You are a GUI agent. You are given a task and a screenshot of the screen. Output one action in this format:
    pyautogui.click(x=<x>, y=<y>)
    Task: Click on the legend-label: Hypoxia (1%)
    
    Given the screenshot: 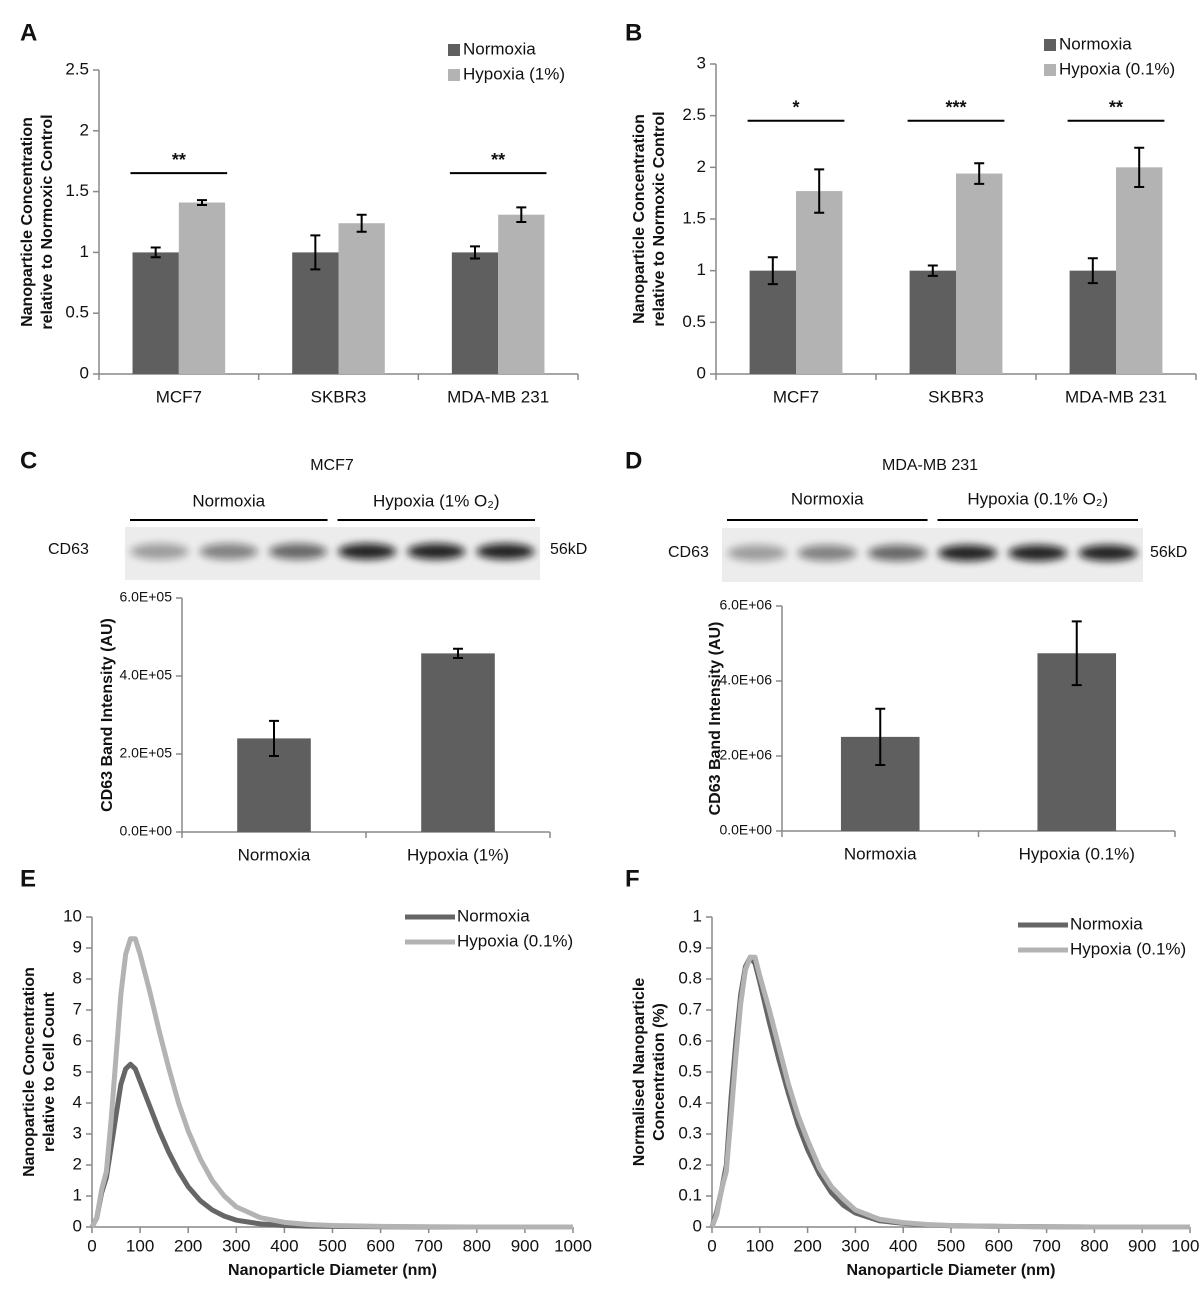 What is the action you would take?
    pyautogui.click(x=514, y=73)
    